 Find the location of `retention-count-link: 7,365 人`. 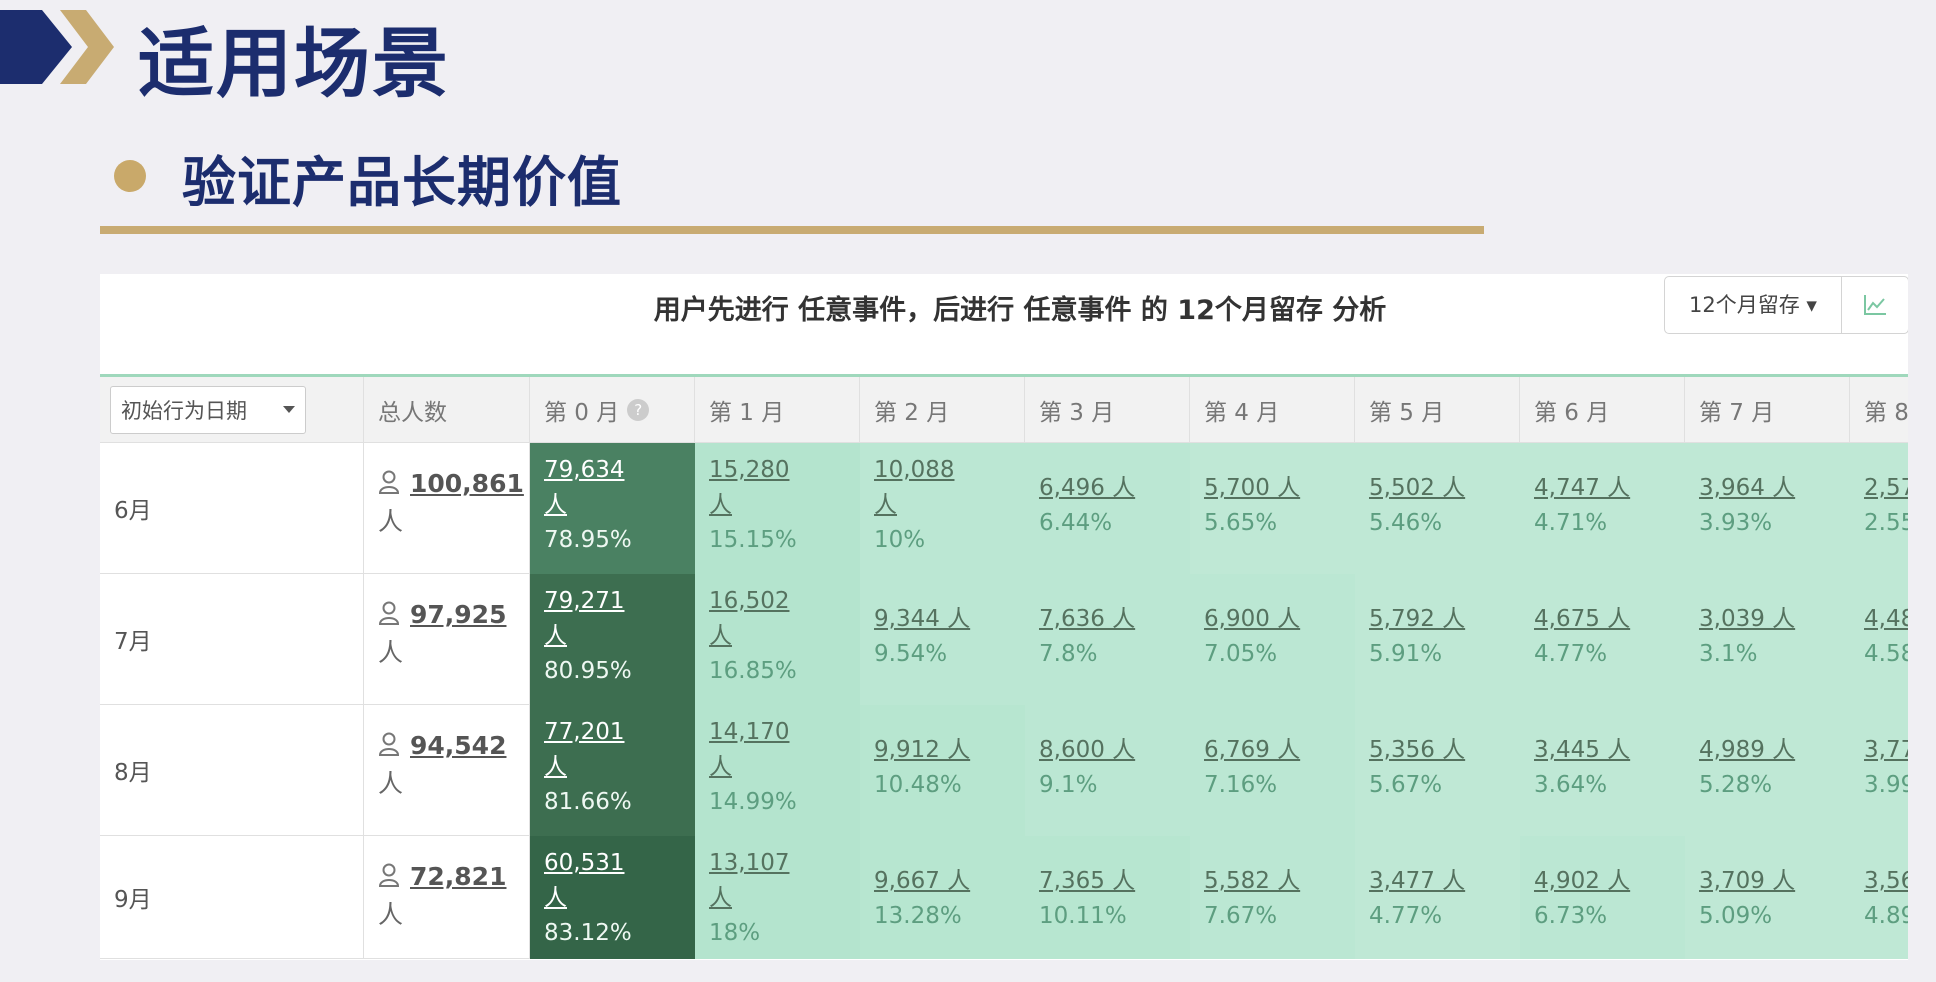

retention-count-link: 7,365 人 is located at coordinates (1087, 881).